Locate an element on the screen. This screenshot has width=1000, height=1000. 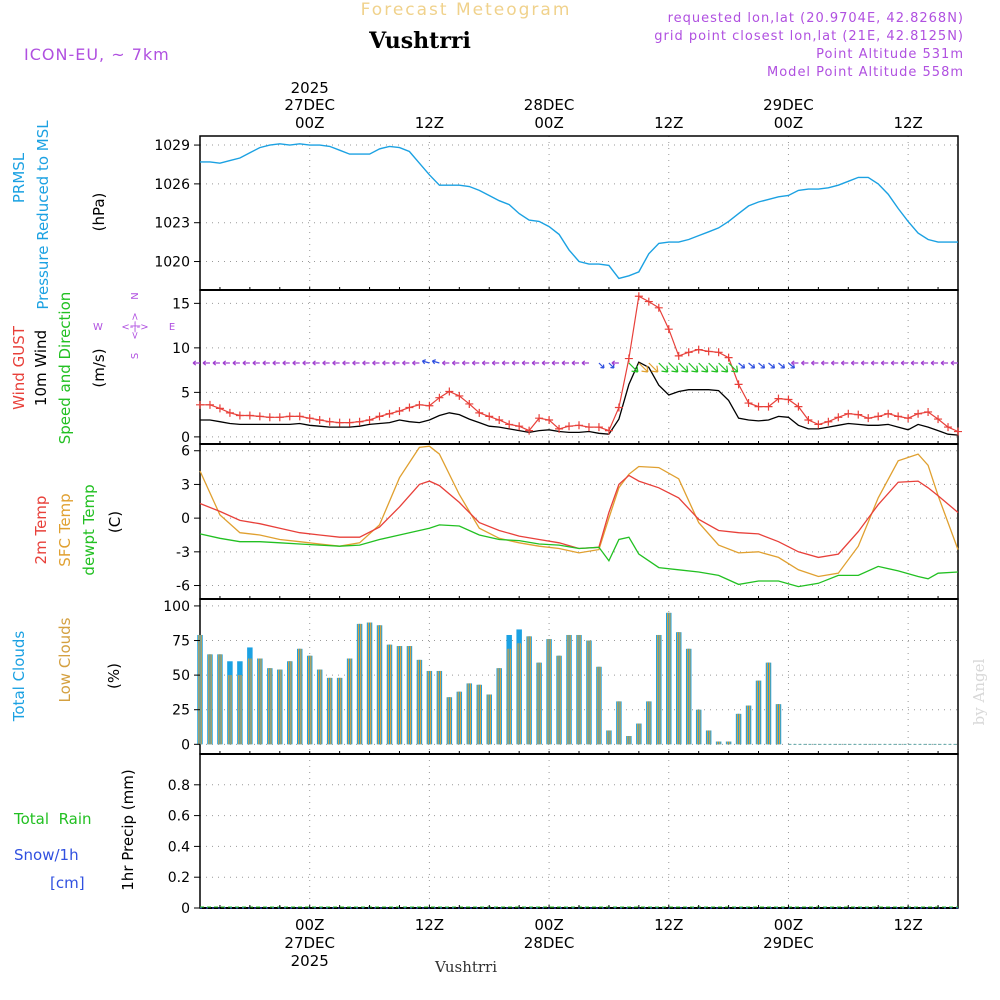
y-tick-label: 10 is located at coordinates (181, 349).